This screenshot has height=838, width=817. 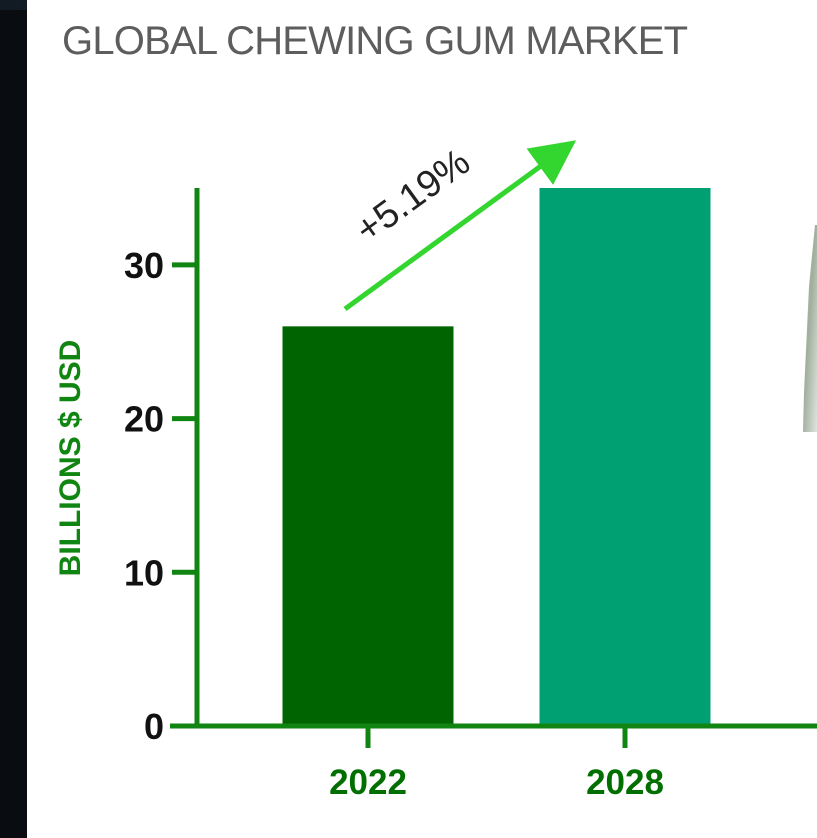 I want to click on product-image-fragment, so click(x=810, y=328).